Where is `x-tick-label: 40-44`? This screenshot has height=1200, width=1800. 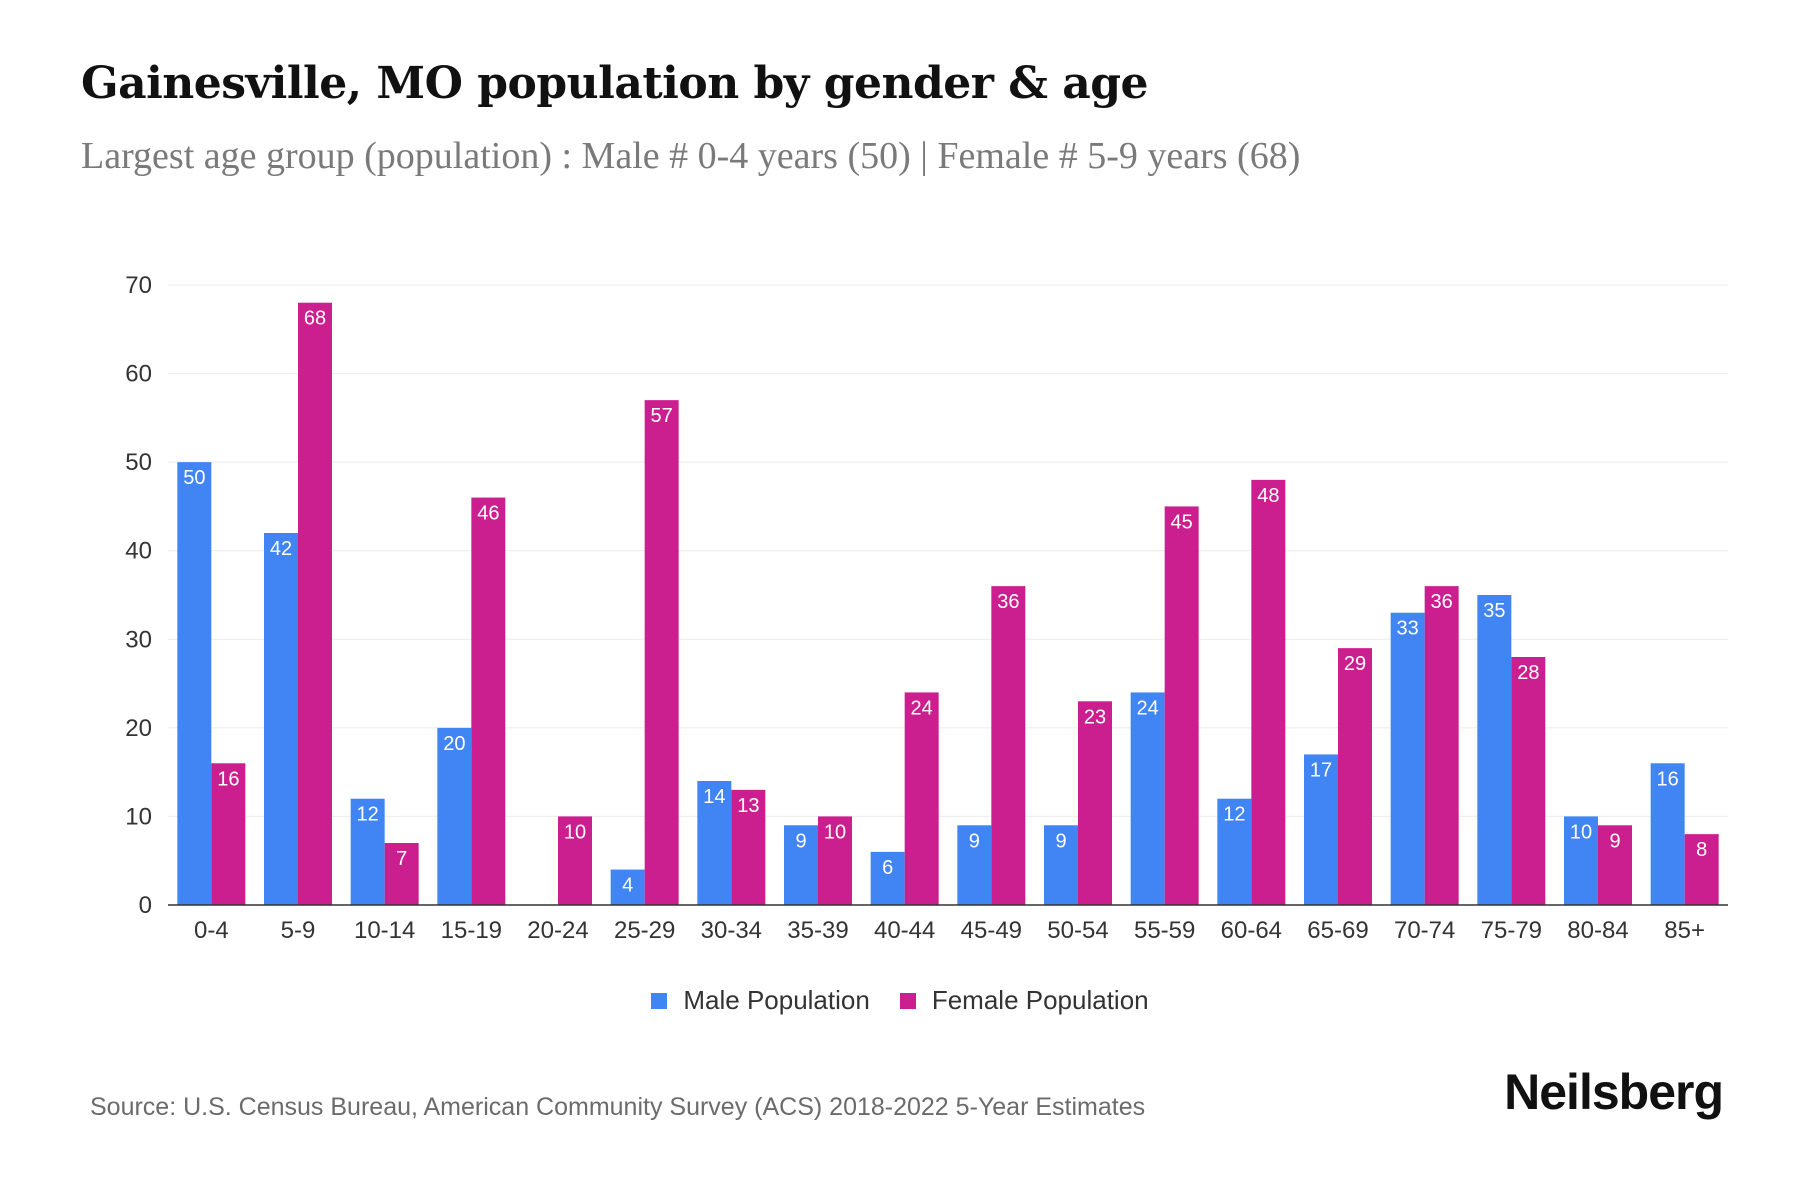 x-tick-label: 40-44 is located at coordinates (904, 930).